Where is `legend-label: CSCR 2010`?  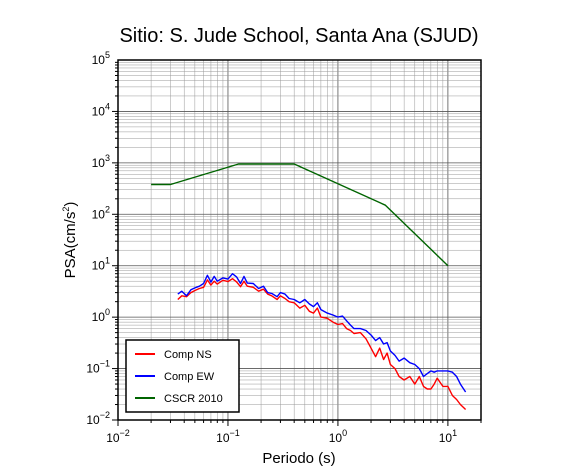 legend-label: CSCR 2010 is located at coordinates (193, 399).